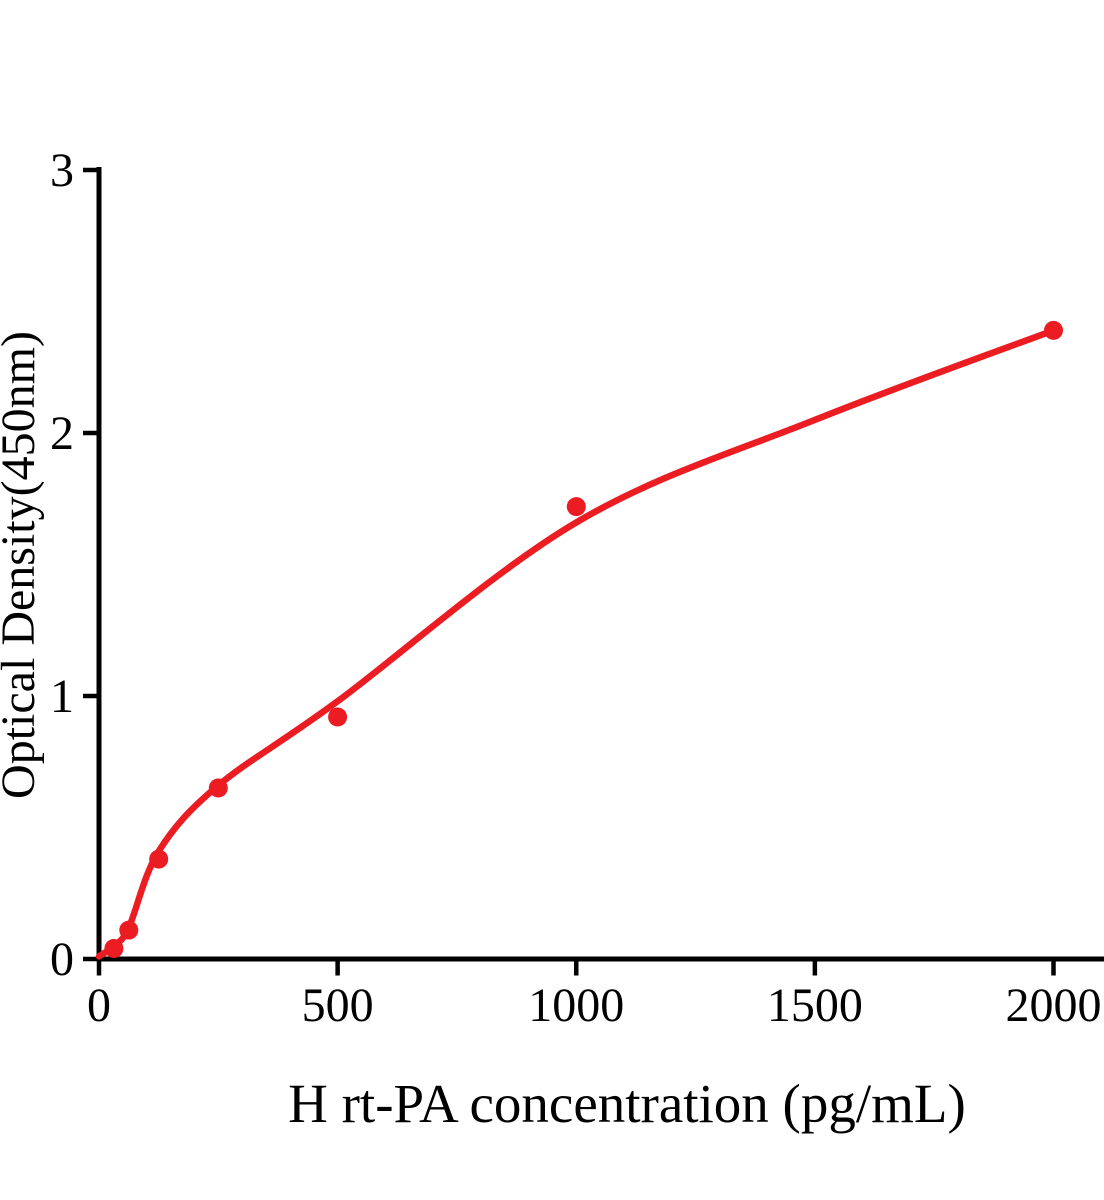 This screenshot has width=1104, height=1200. Describe the element at coordinates (62, 433) in the screenshot. I see `y-tick-label: 2` at that location.